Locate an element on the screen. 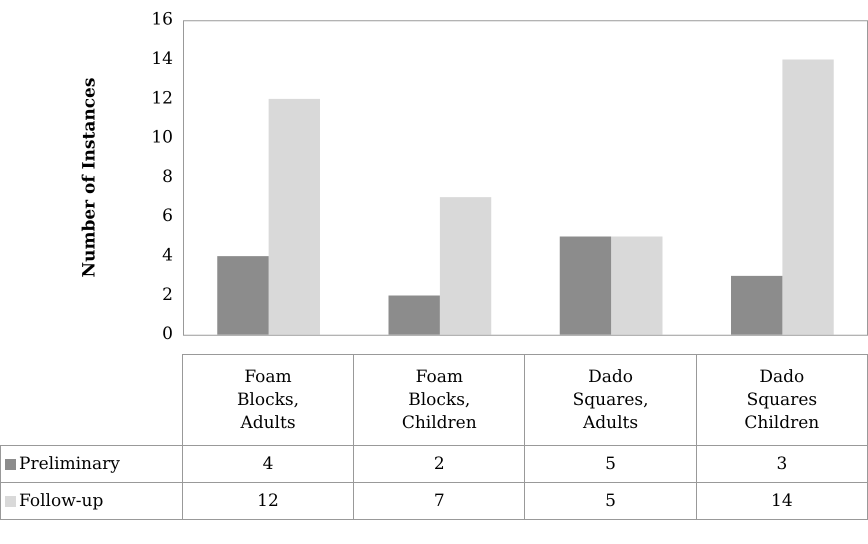 This screenshot has width=868, height=544. y-tick-label: 0 is located at coordinates (167, 334).